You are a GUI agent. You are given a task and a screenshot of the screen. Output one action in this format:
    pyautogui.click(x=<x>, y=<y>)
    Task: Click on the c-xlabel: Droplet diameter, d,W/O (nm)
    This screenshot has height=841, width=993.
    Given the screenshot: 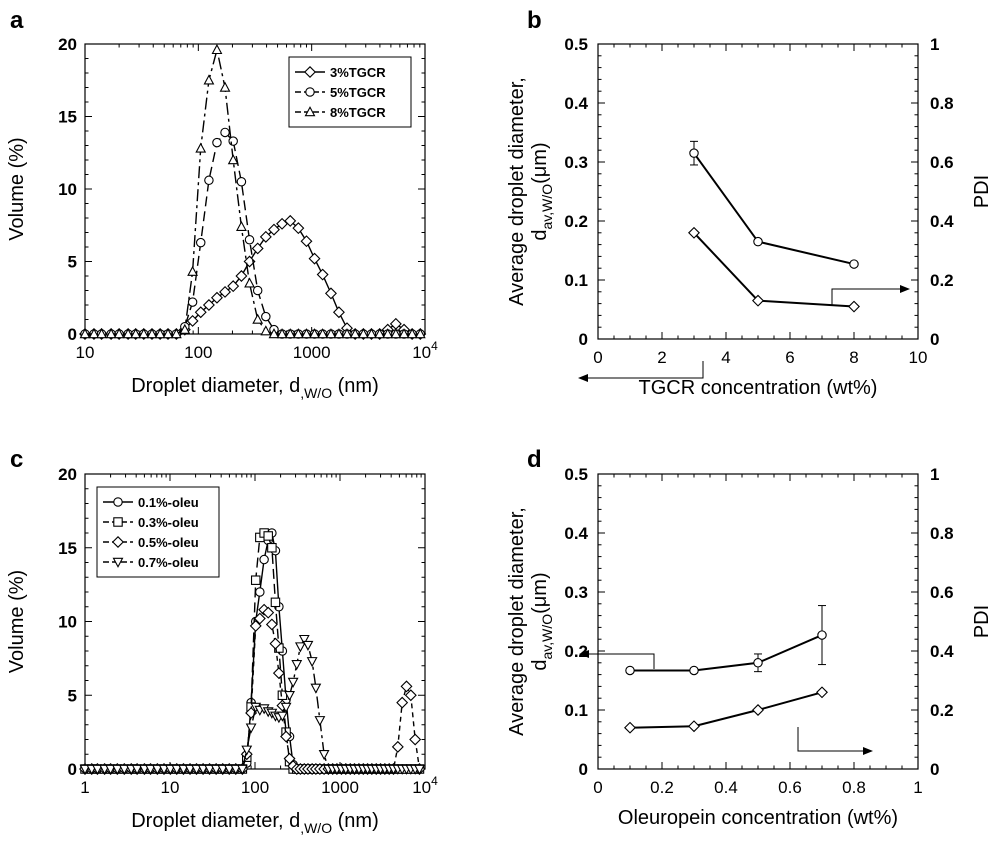 What is the action you would take?
    pyautogui.click(x=255, y=823)
    